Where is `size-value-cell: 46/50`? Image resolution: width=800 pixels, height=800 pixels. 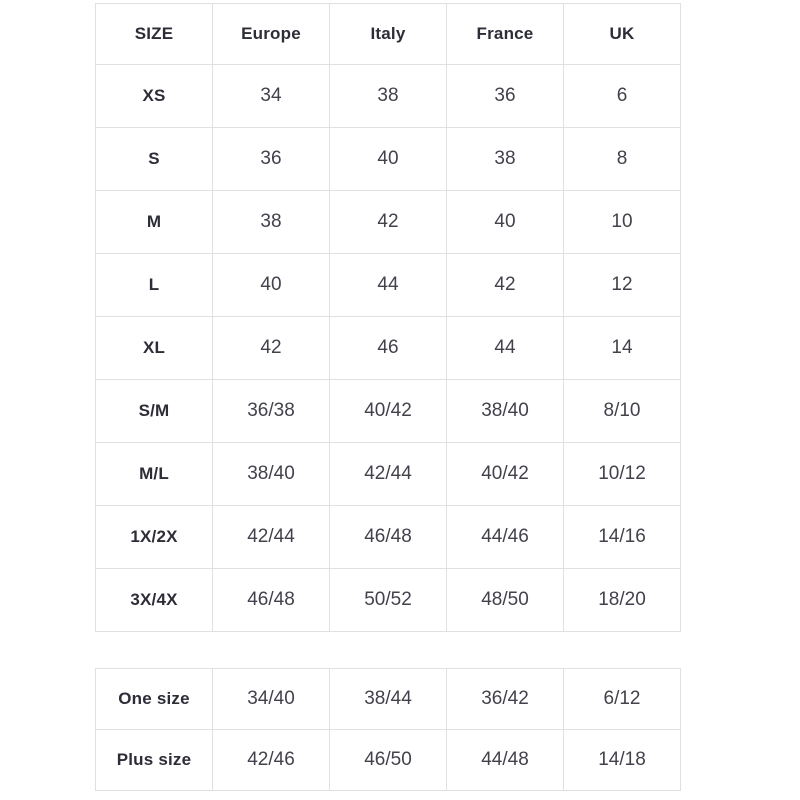 size-value-cell: 46/50 is located at coordinates (388, 760).